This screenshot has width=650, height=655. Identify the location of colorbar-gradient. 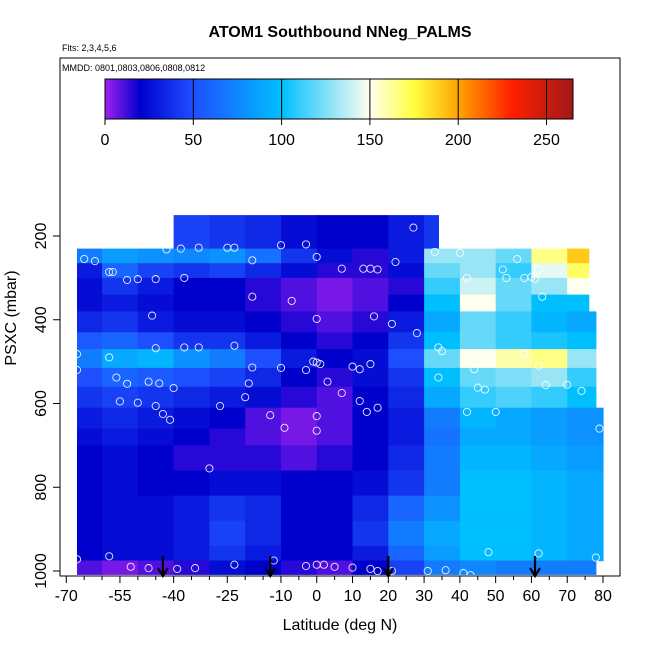
(339, 99).